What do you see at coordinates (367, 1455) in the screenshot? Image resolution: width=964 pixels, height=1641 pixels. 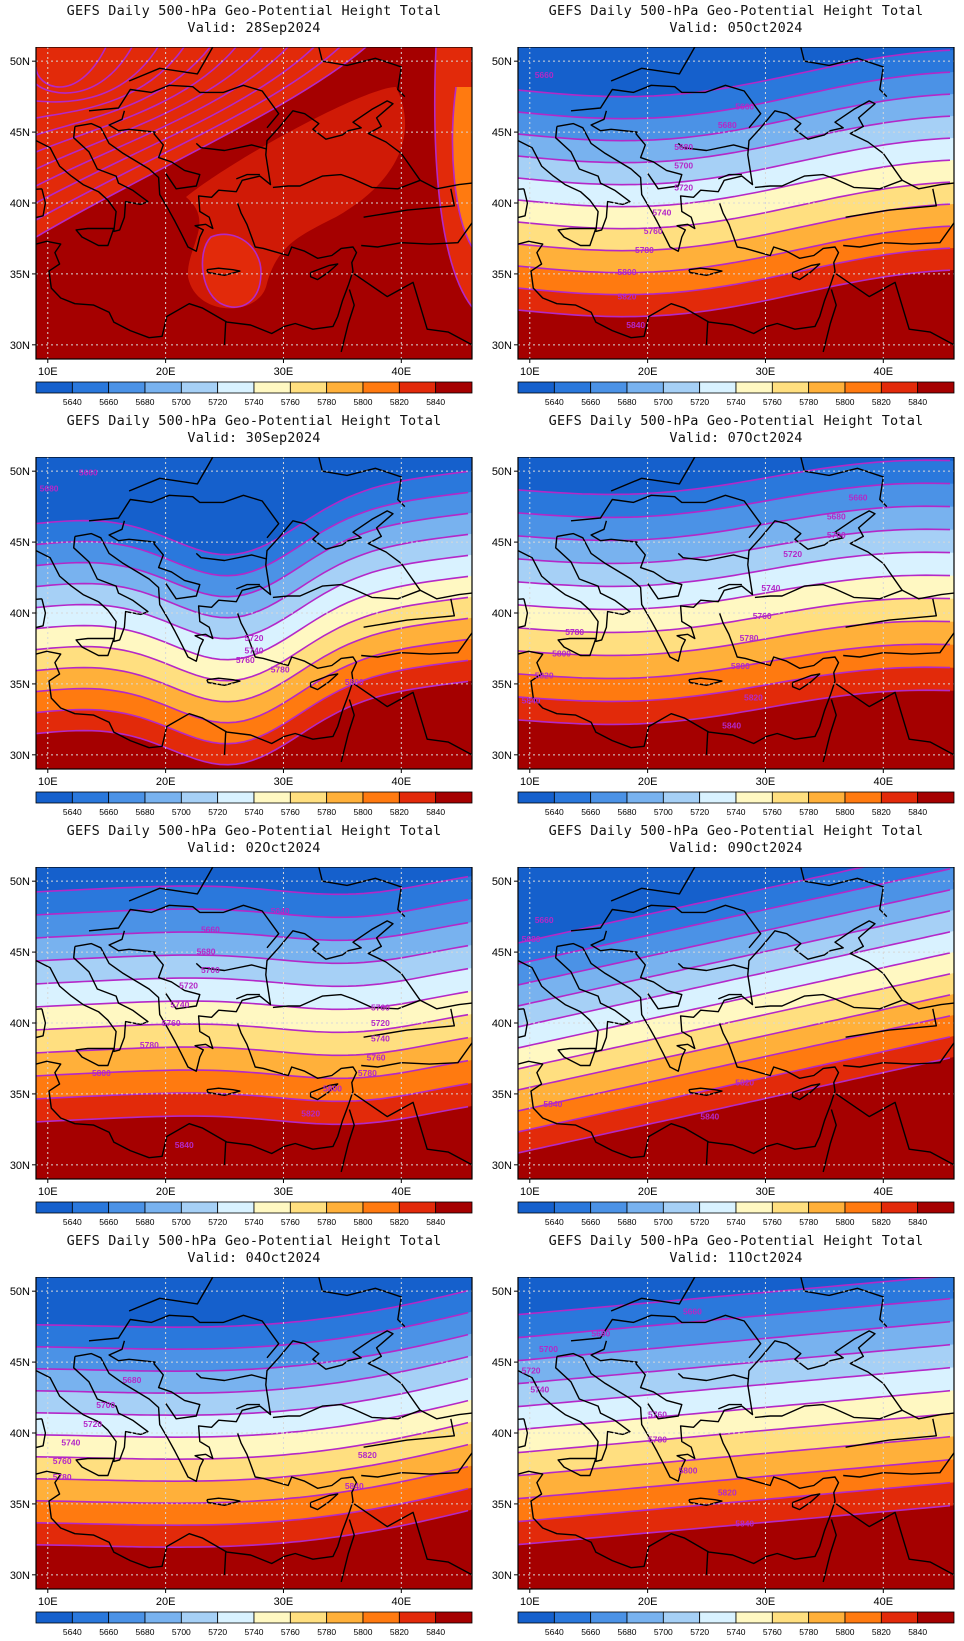 I see `contour-label: 5820` at bounding box center [367, 1455].